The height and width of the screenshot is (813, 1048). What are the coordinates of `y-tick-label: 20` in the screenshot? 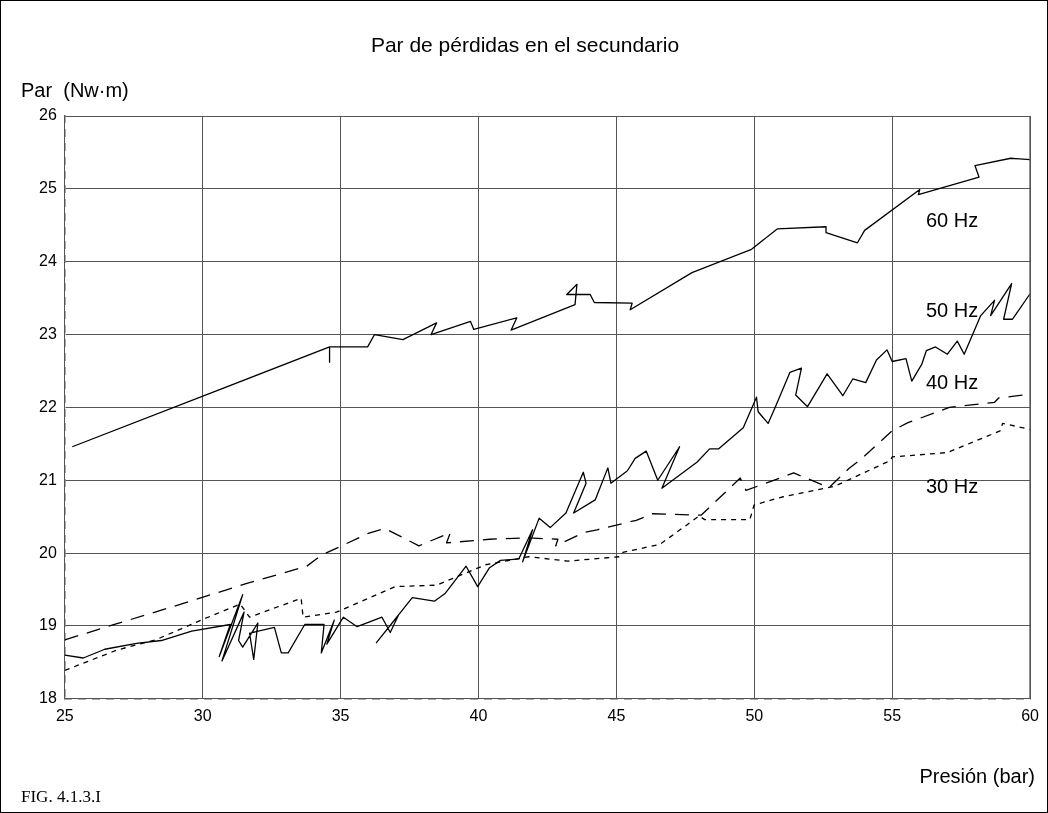 It's located at (48, 552).